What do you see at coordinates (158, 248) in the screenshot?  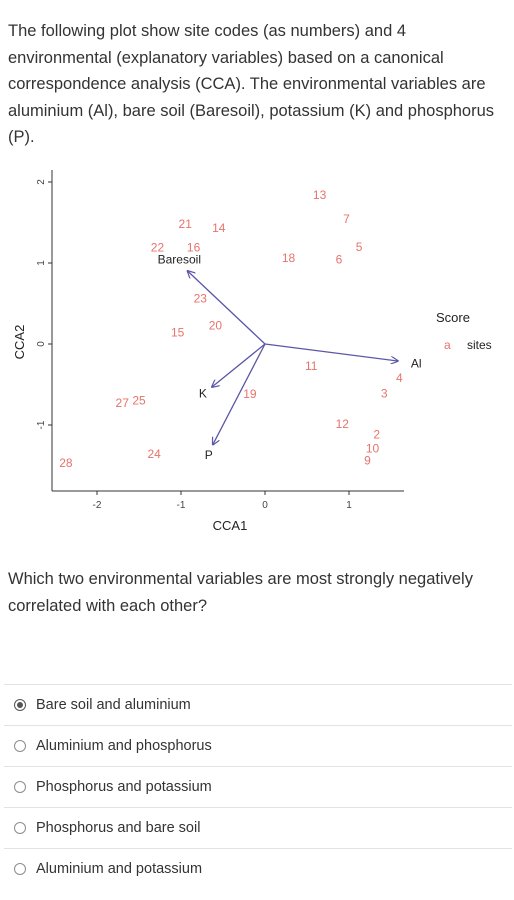 I see `site-label: 22` at bounding box center [158, 248].